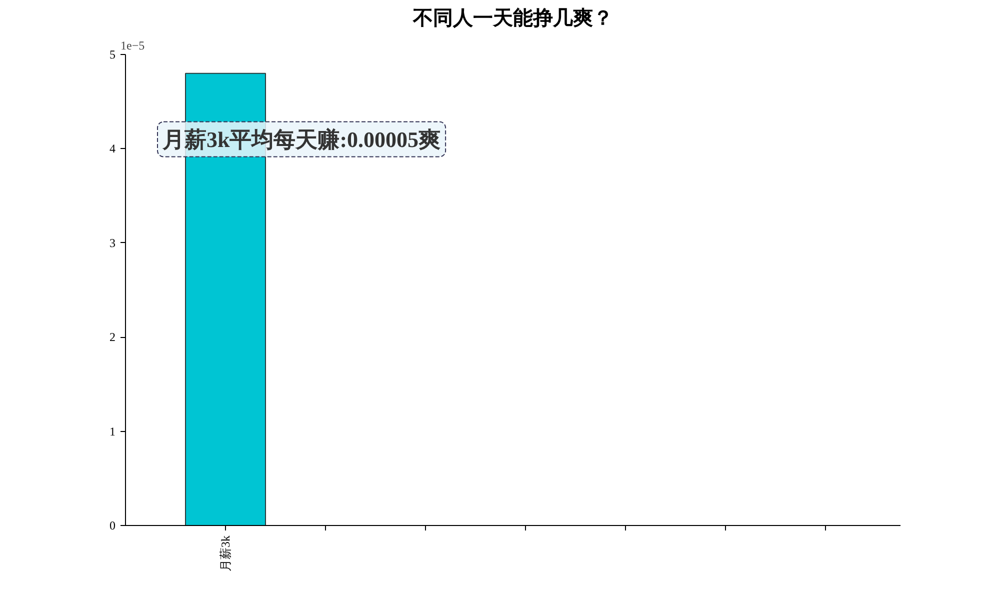 The width and height of the screenshot is (1000, 600). Describe the element at coordinates (113, 431) in the screenshot. I see `y-tick-label: 1` at that location.